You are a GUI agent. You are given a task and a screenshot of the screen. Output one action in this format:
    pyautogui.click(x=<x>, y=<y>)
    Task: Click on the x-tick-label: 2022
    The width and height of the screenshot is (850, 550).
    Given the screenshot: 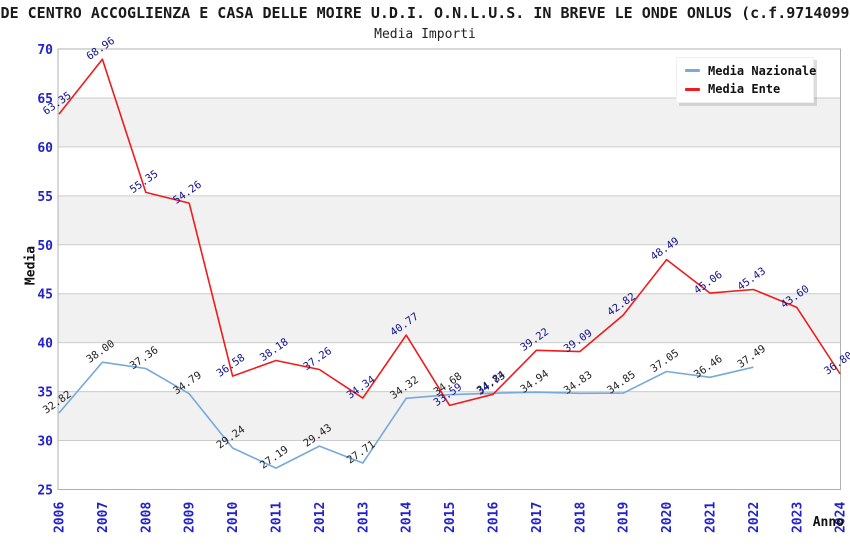 What is the action you would take?
    pyautogui.click(x=754, y=517)
    